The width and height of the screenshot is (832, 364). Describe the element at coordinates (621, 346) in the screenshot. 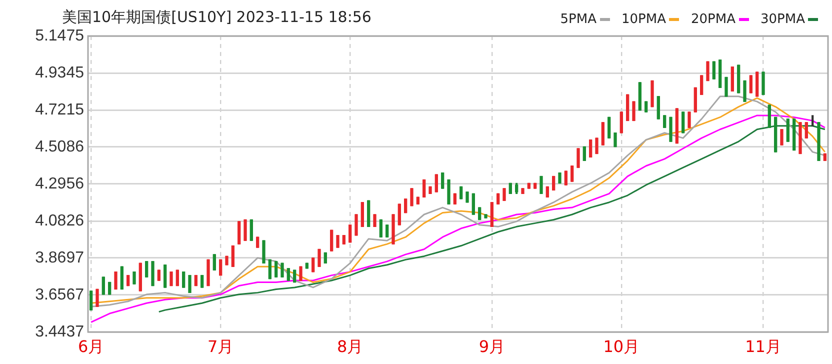

I see `x-tick-label: 10月` at that location.